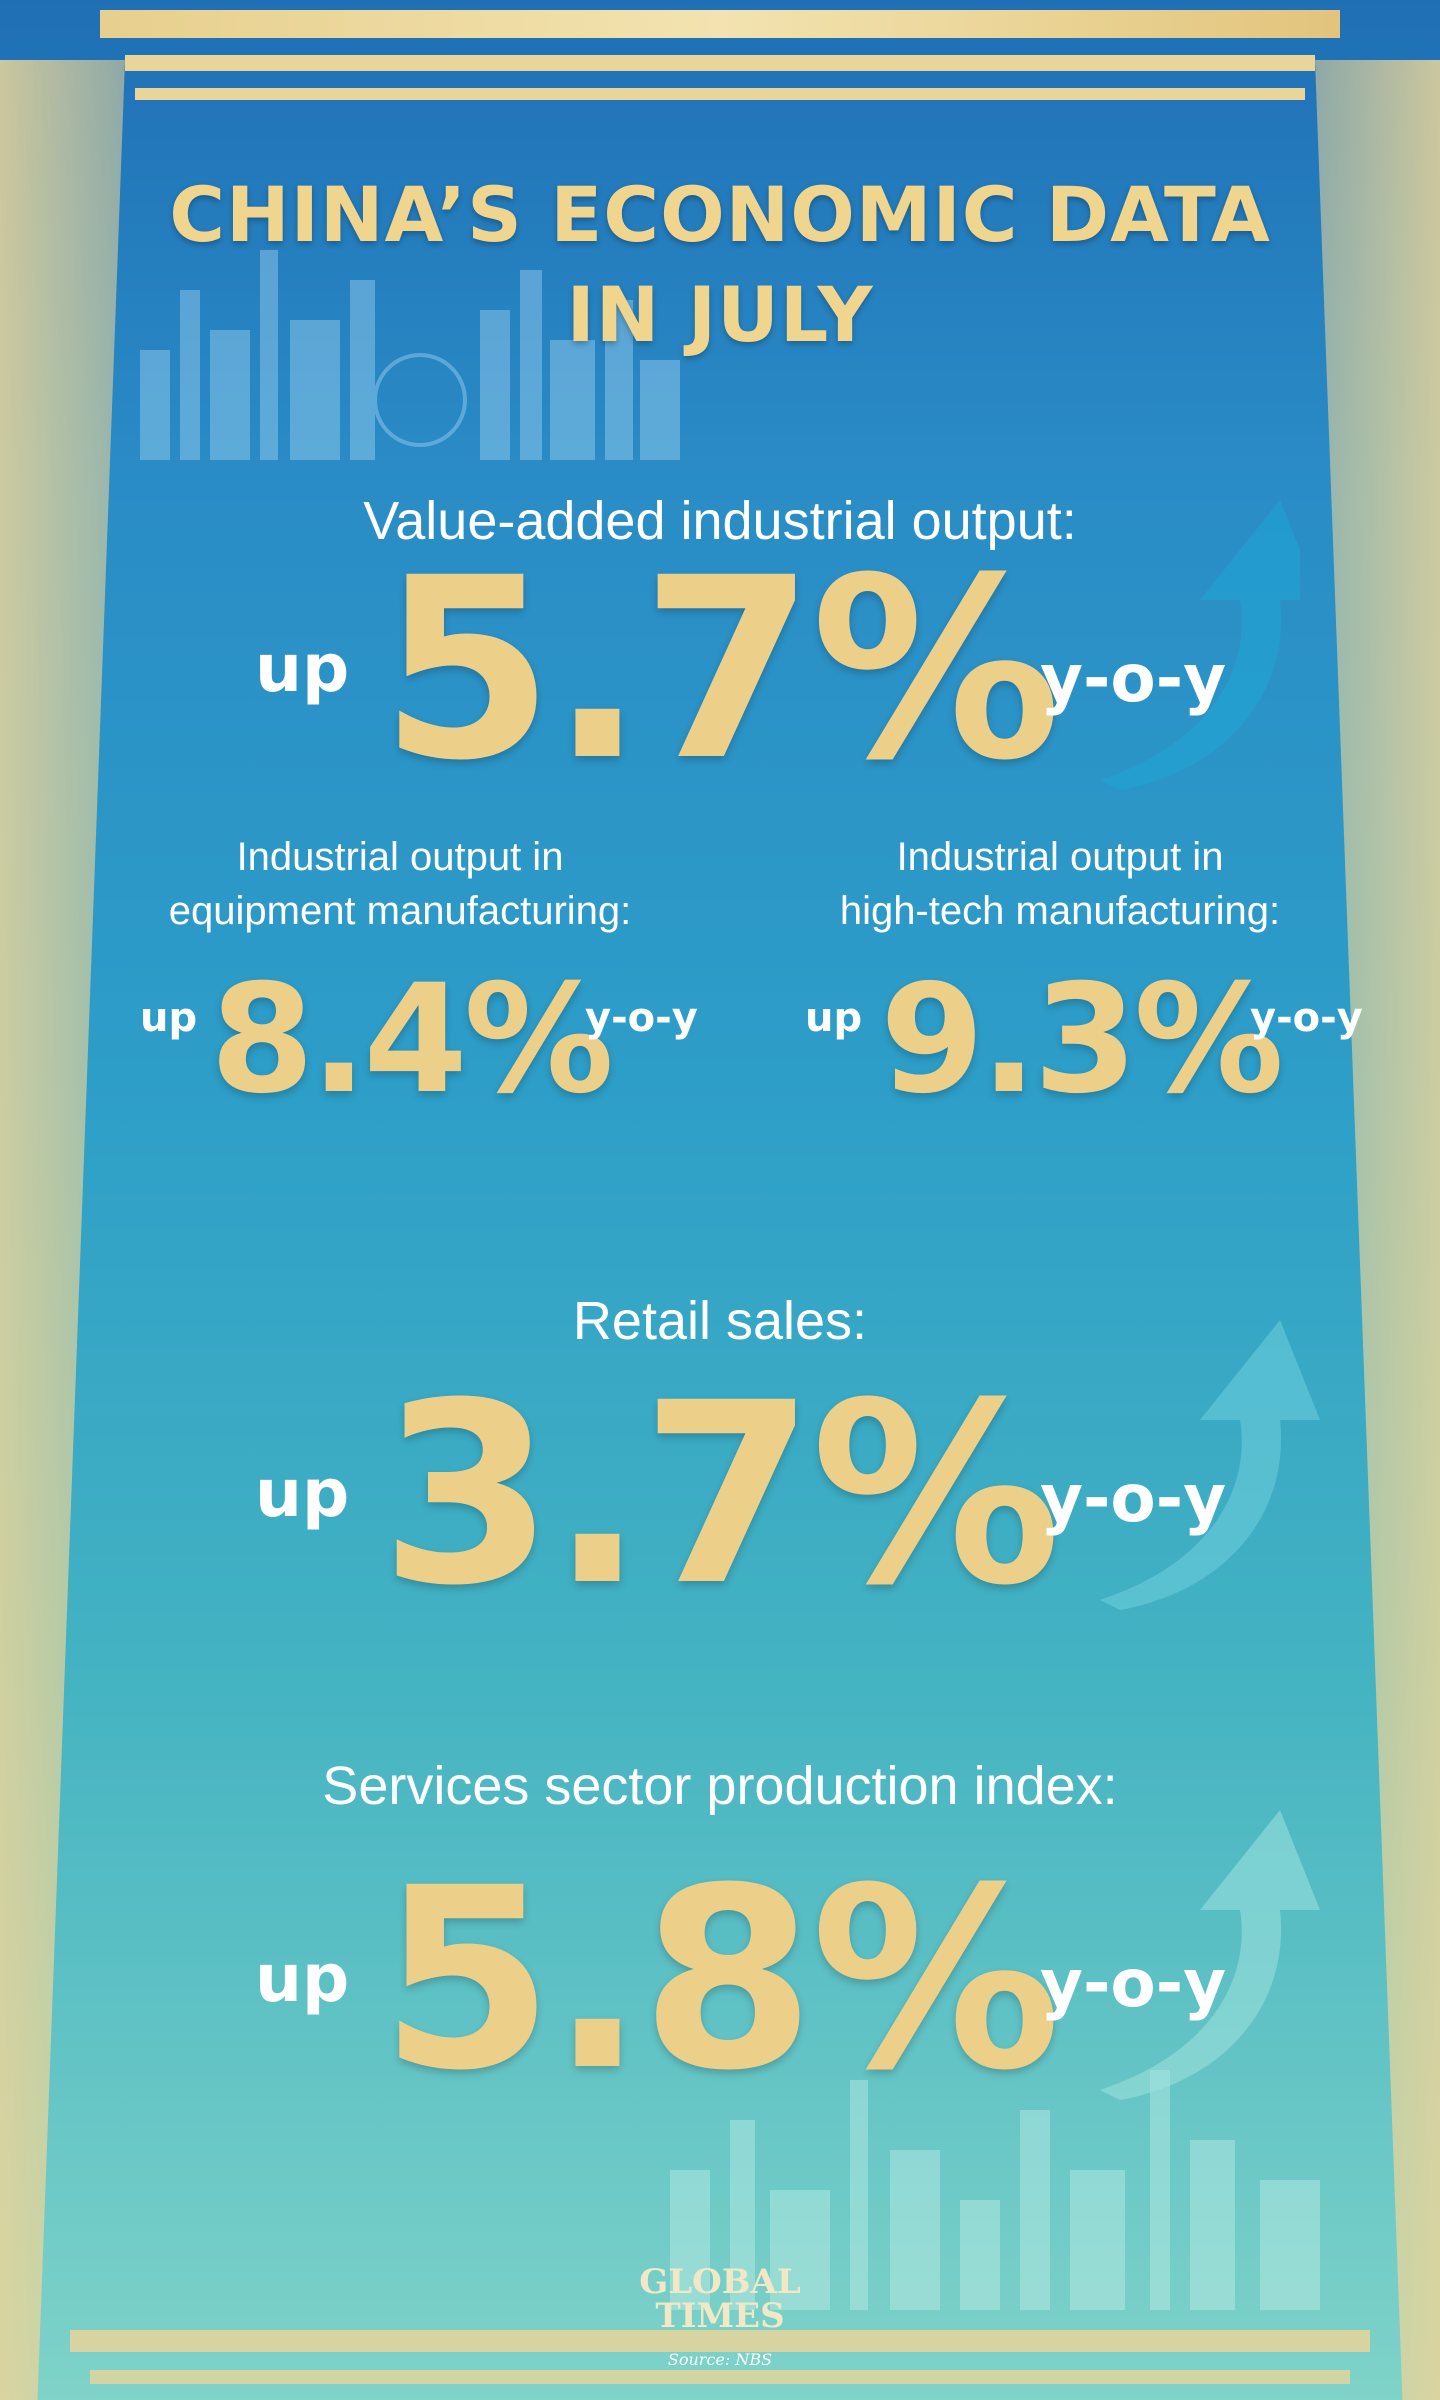 The image size is (1440, 2400). What do you see at coordinates (302, 1493) in the screenshot?
I see `retail-up: up` at bounding box center [302, 1493].